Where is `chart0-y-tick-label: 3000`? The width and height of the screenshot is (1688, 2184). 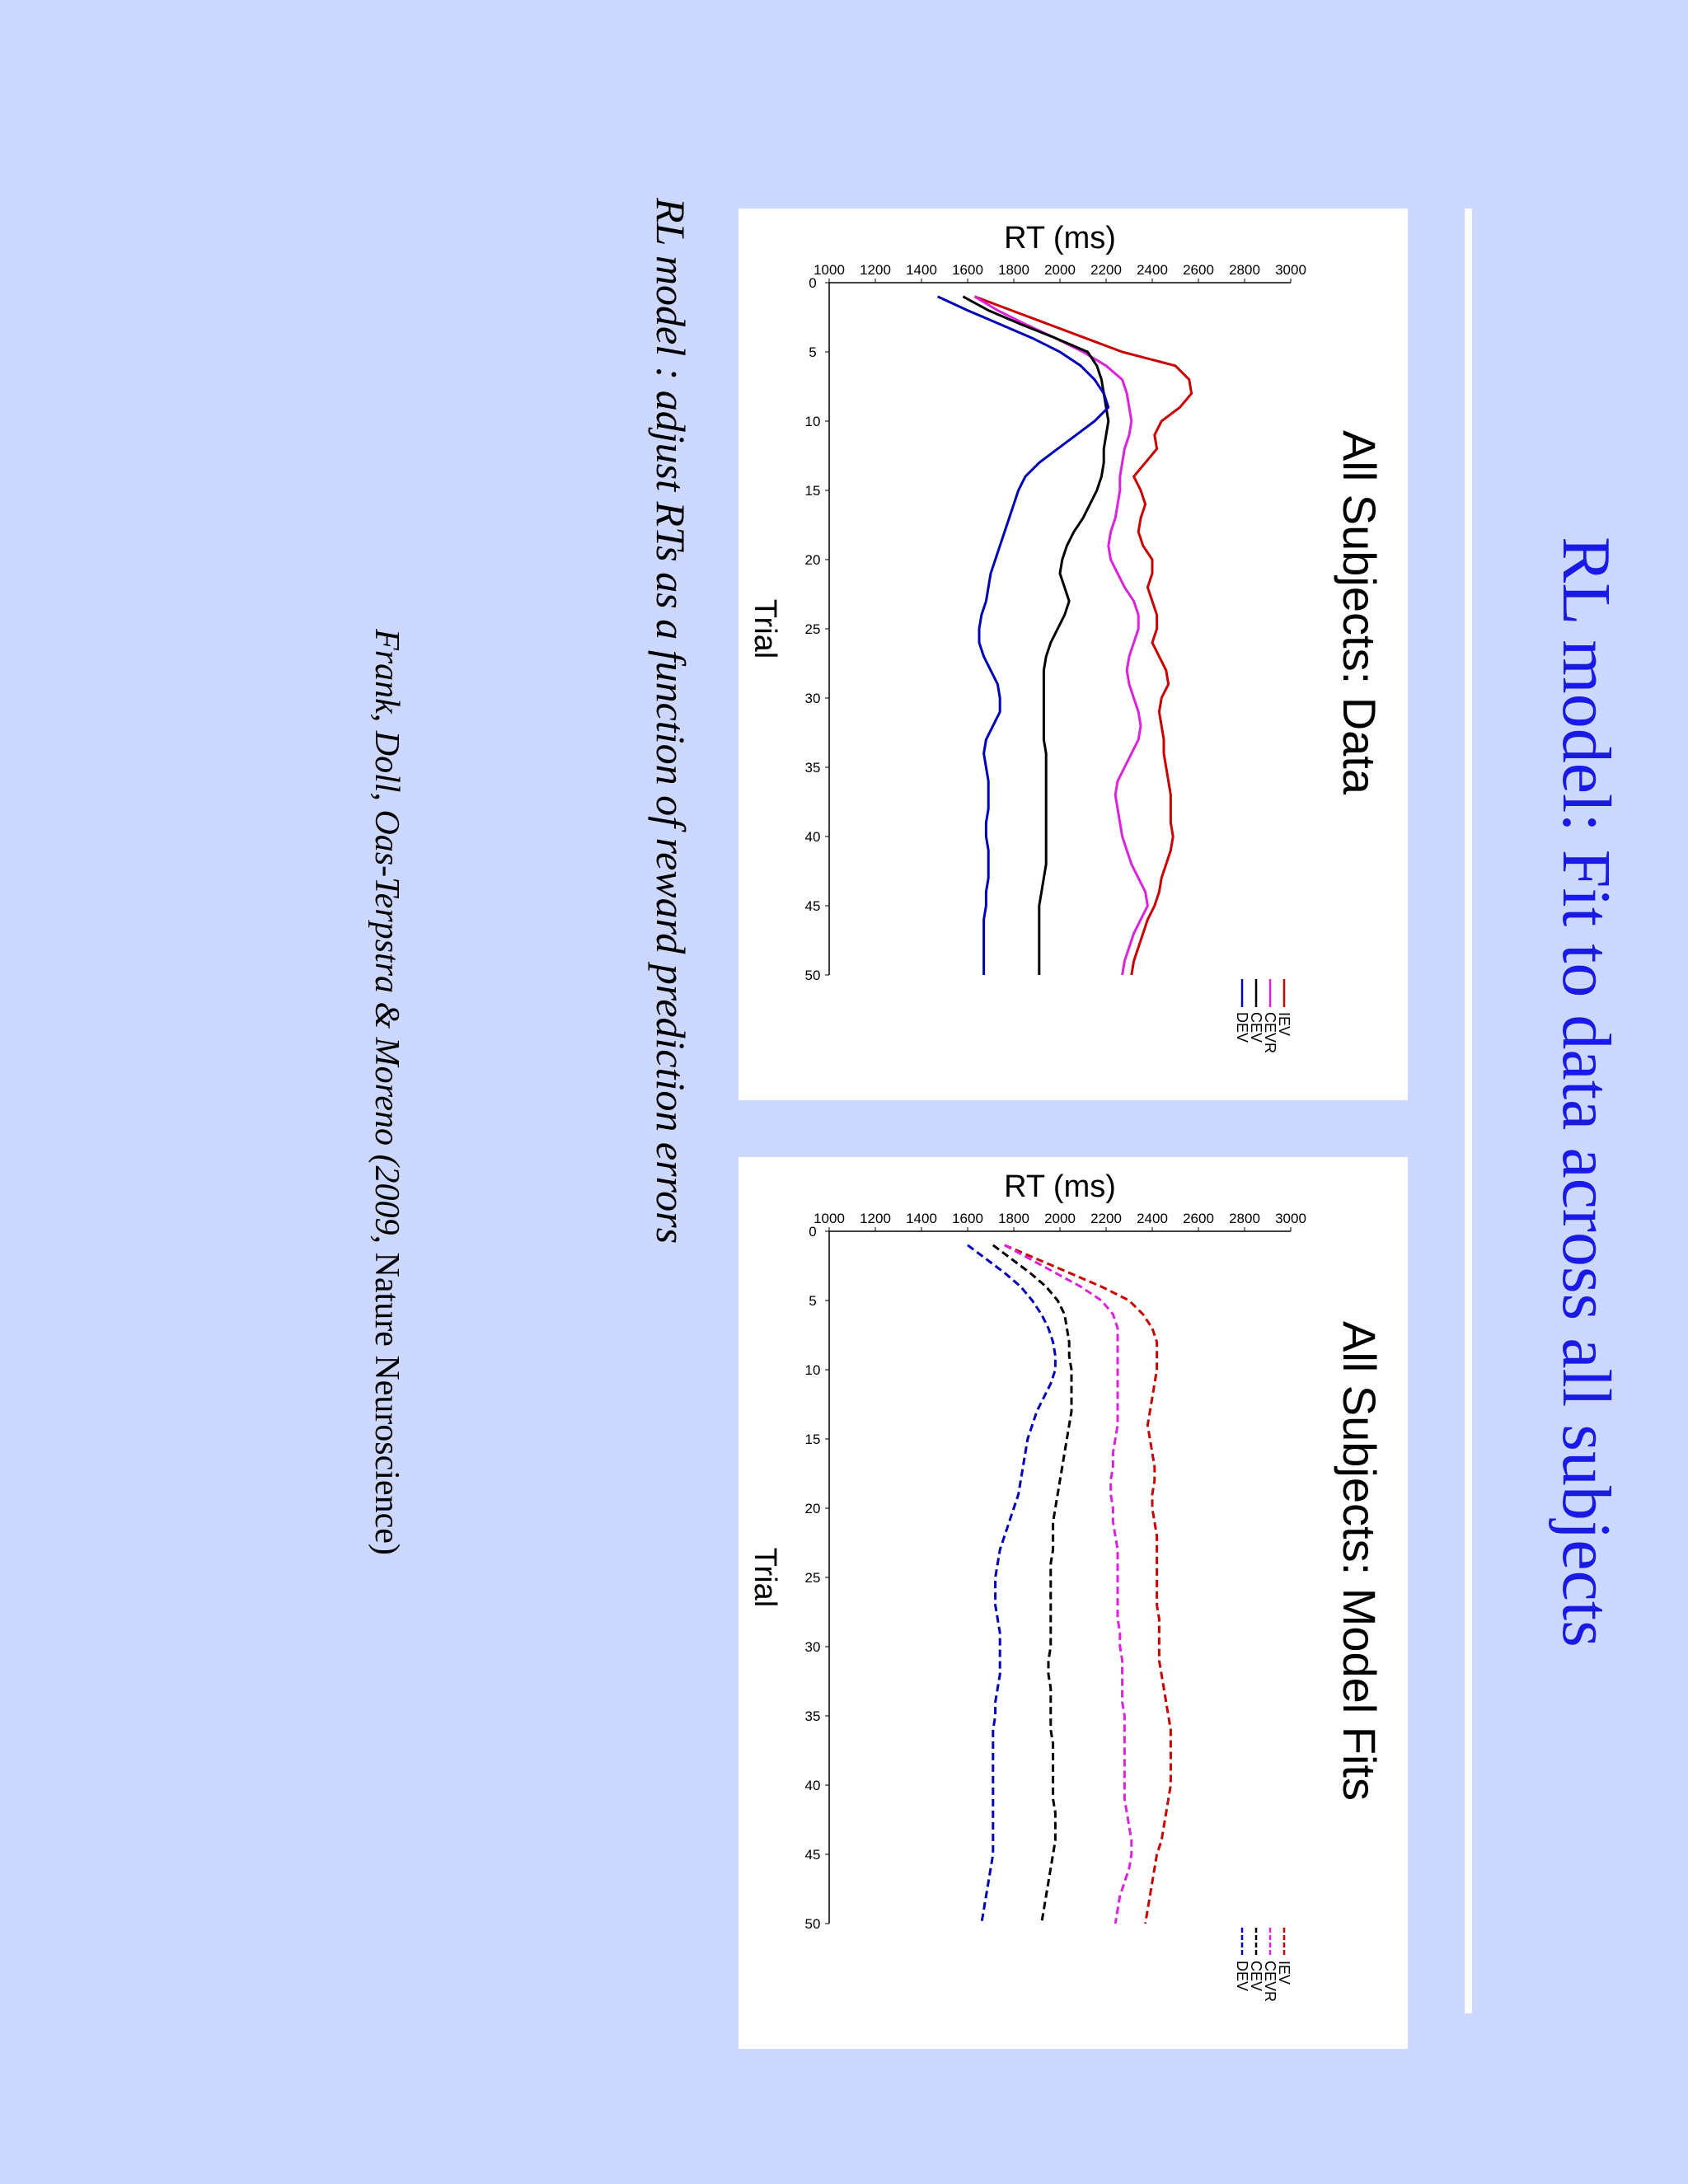 chart0-y-tick-label: 3000 is located at coordinates (1290, 270).